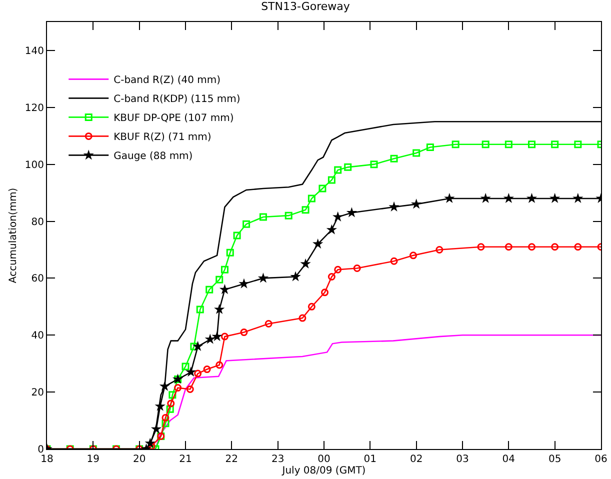 The image size is (611, 479). What do you see at coordinates (37, 279) in the screenshot?
I see `y-tick-label: 60` at bounding box center [37, 279].